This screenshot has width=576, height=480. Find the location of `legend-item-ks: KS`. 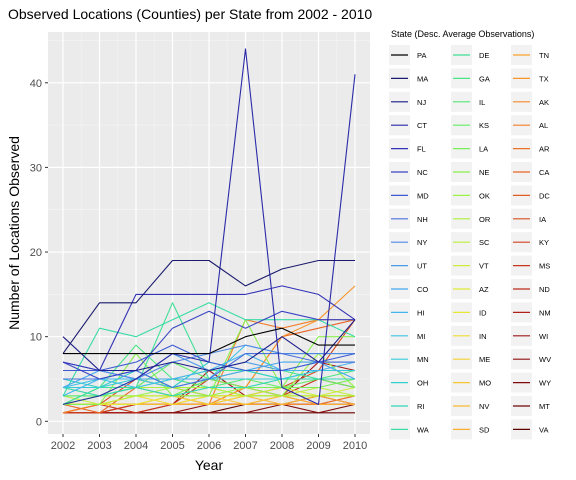

legend-item-ks: KS is located at coordinates (470, 125).